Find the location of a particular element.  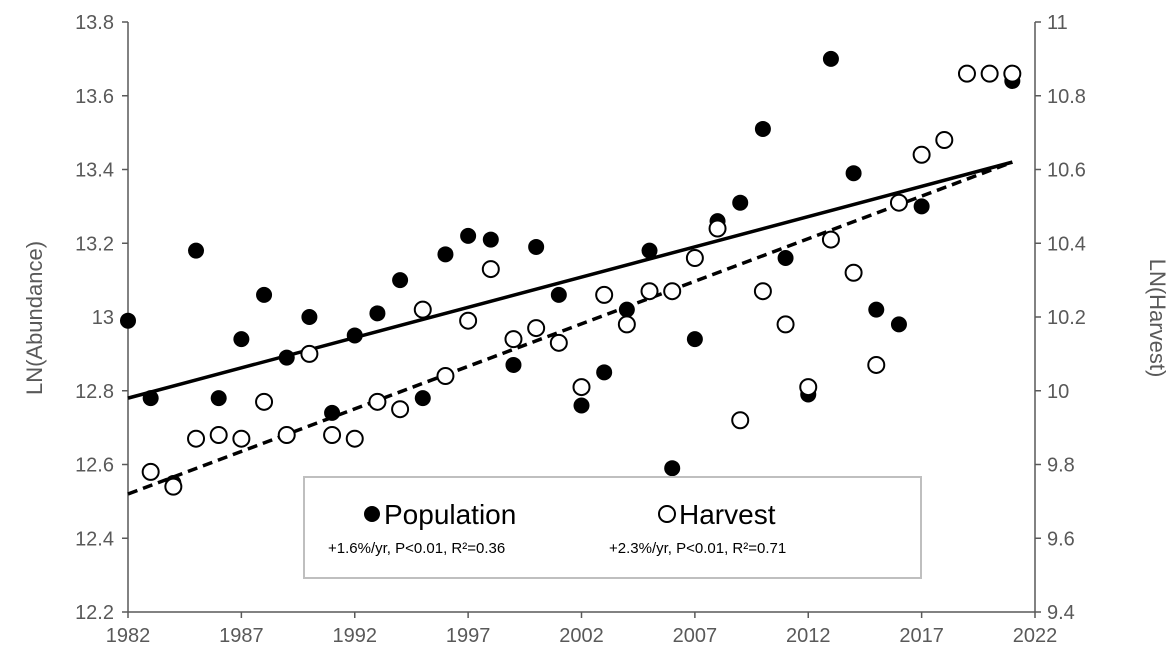

legend-population-marker is located at coordinates (372, 514).